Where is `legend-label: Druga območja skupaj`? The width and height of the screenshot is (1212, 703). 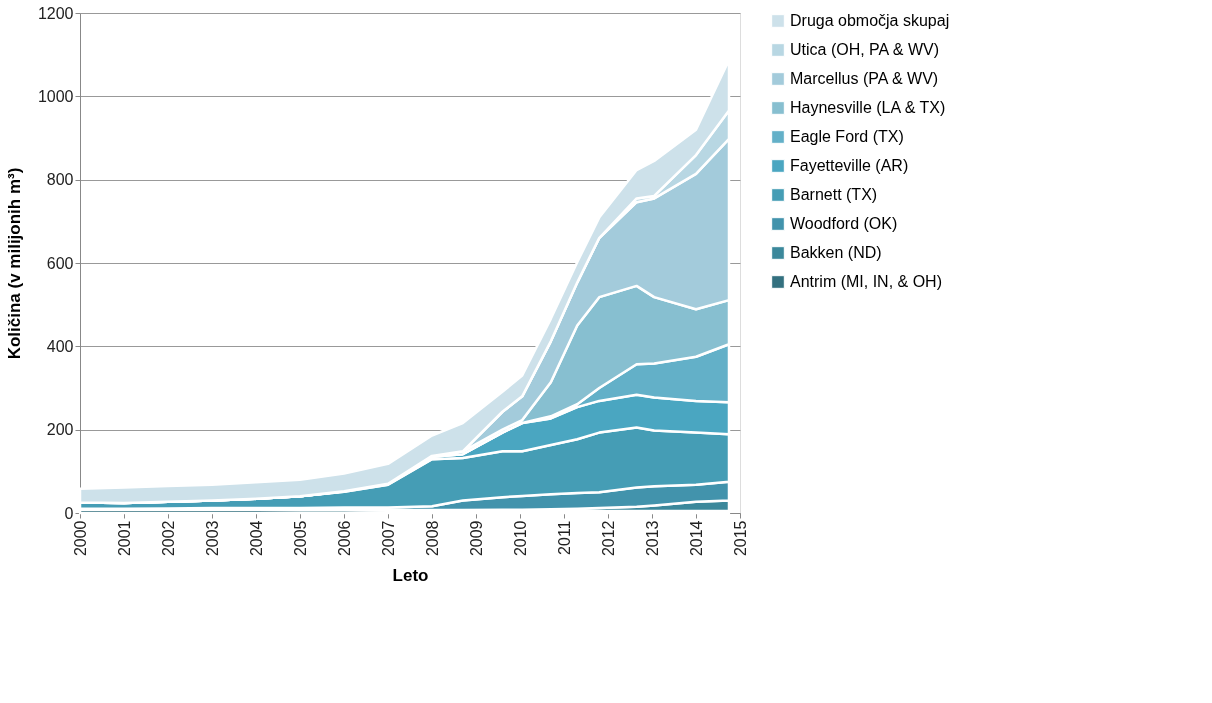 legend-label: Druga območja skupaj is located at coordinates (870, 20).